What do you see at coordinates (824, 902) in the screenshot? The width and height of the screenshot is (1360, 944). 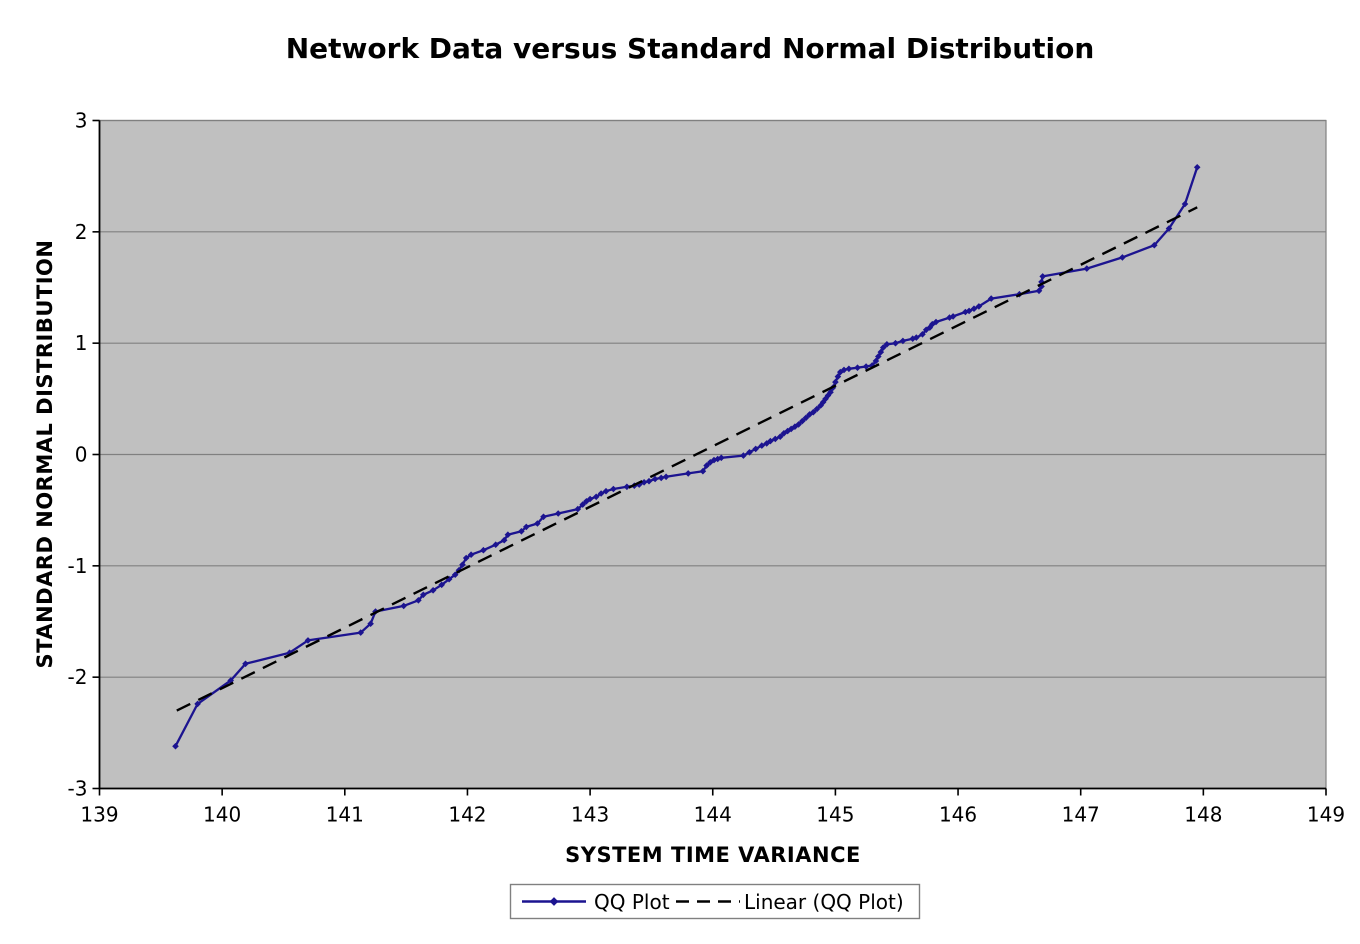 I see `legend-label-linear: Linear (QQ Plot)` at bounding box center [824, 902].